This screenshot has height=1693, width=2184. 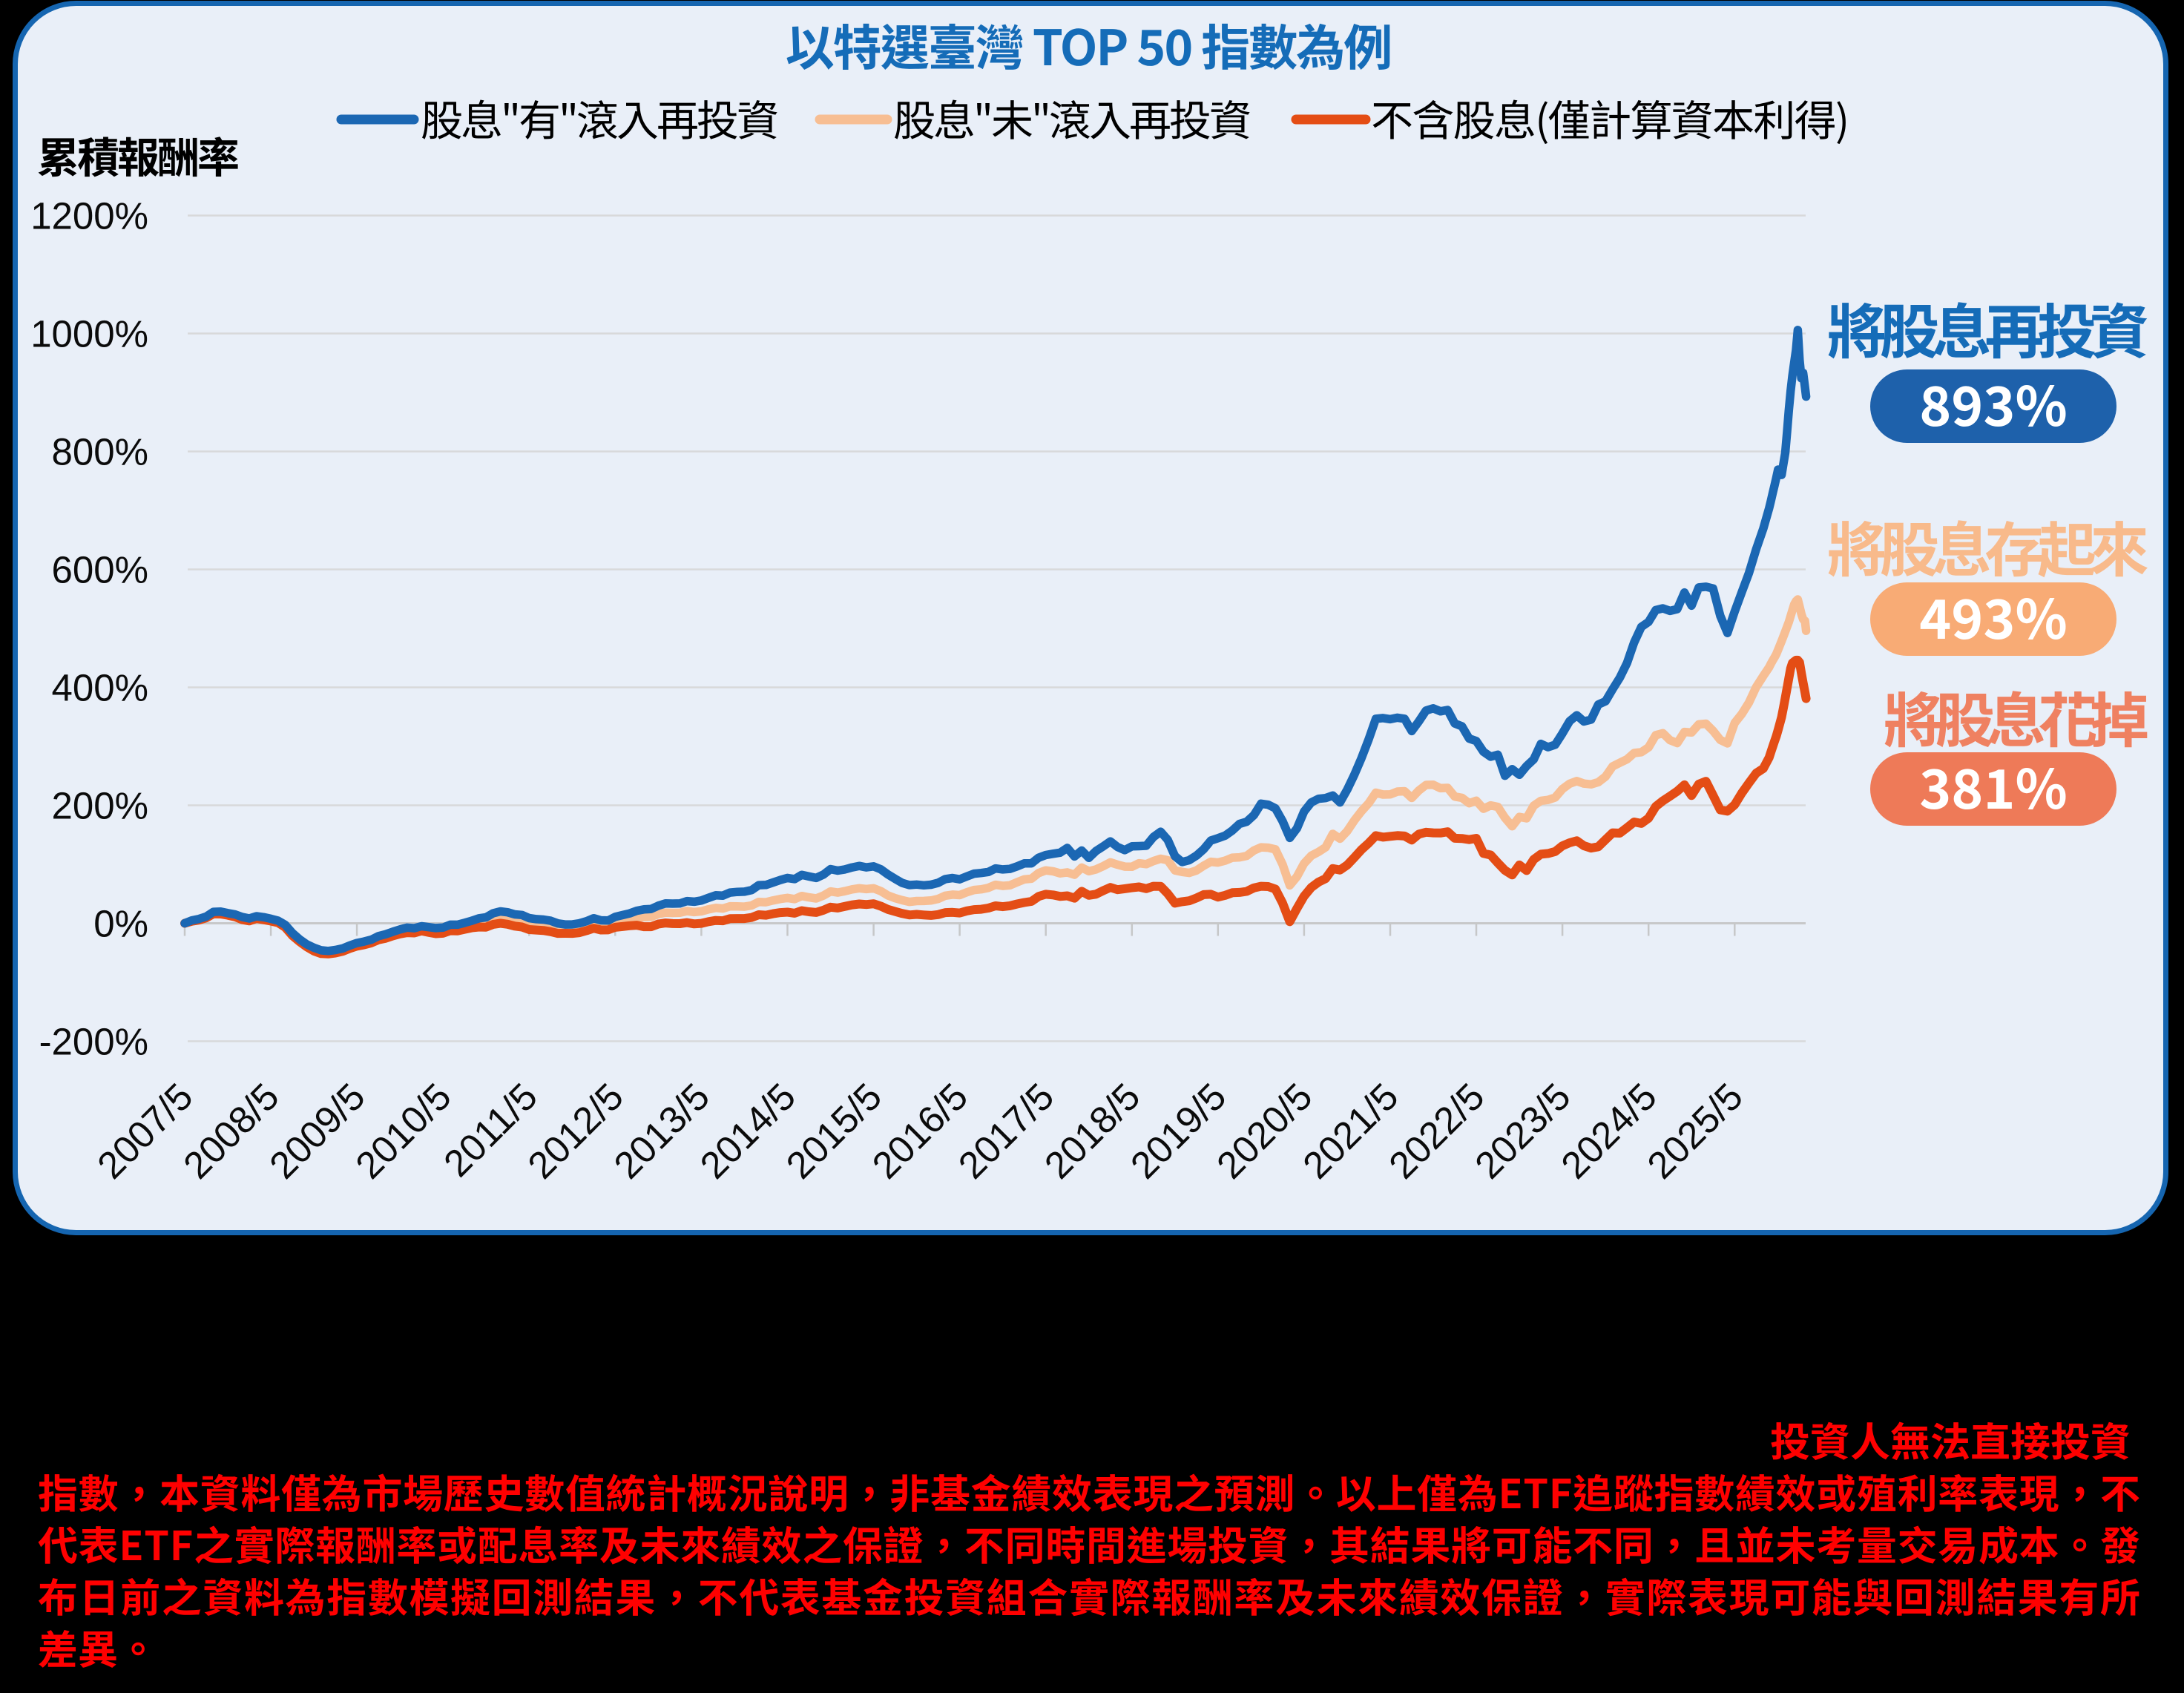 What do you see at coordinates (89, 216) in the screenshot?
I see `svg-text: 1200%` at bounding box center [89, 216].